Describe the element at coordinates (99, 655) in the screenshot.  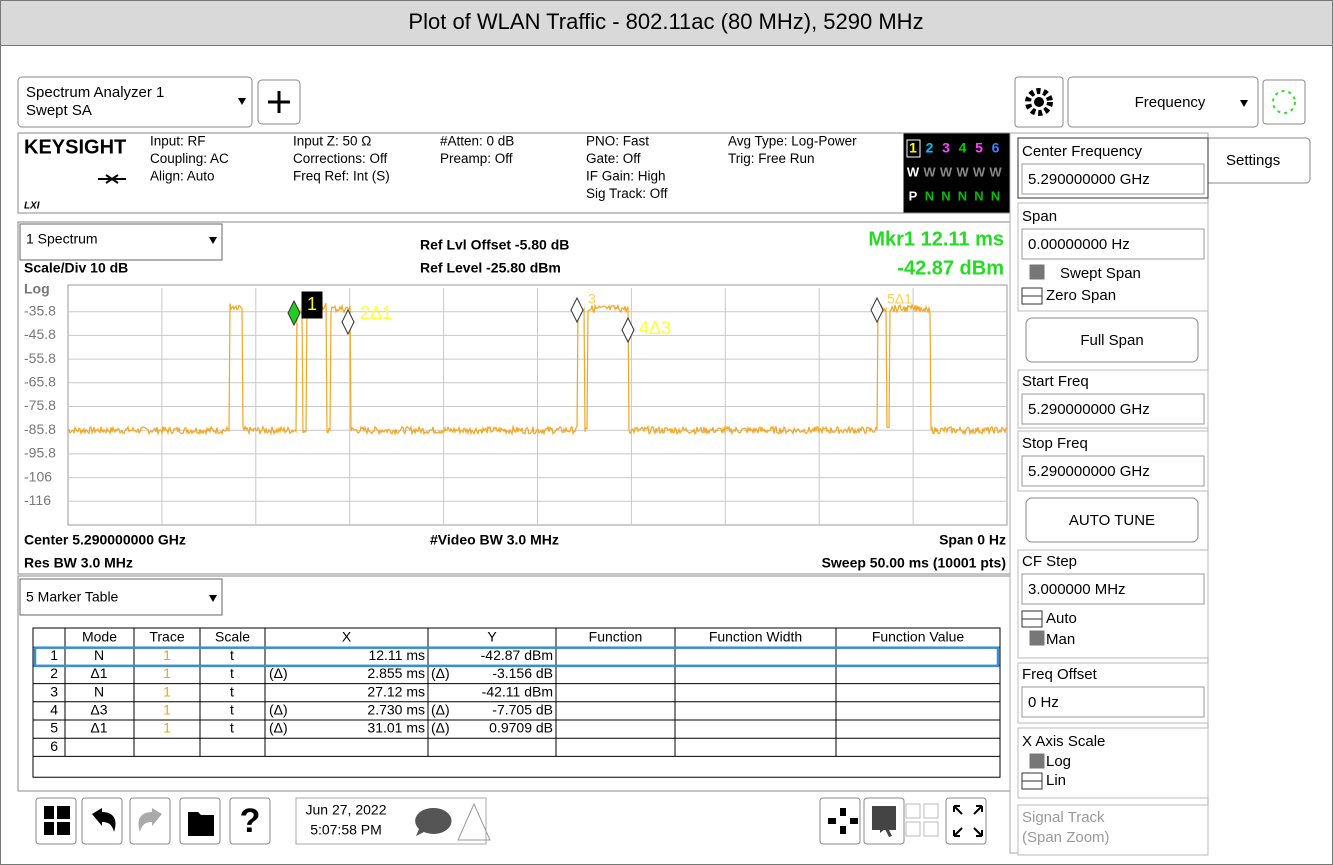
I see `row-mode: N` at that location.